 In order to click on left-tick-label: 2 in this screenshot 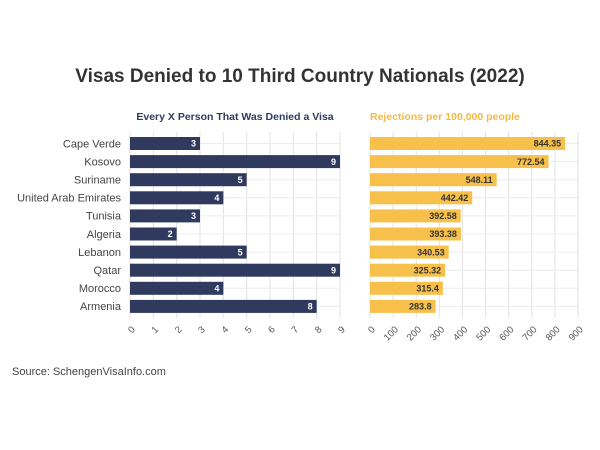, I will do `click(179, 330)`.